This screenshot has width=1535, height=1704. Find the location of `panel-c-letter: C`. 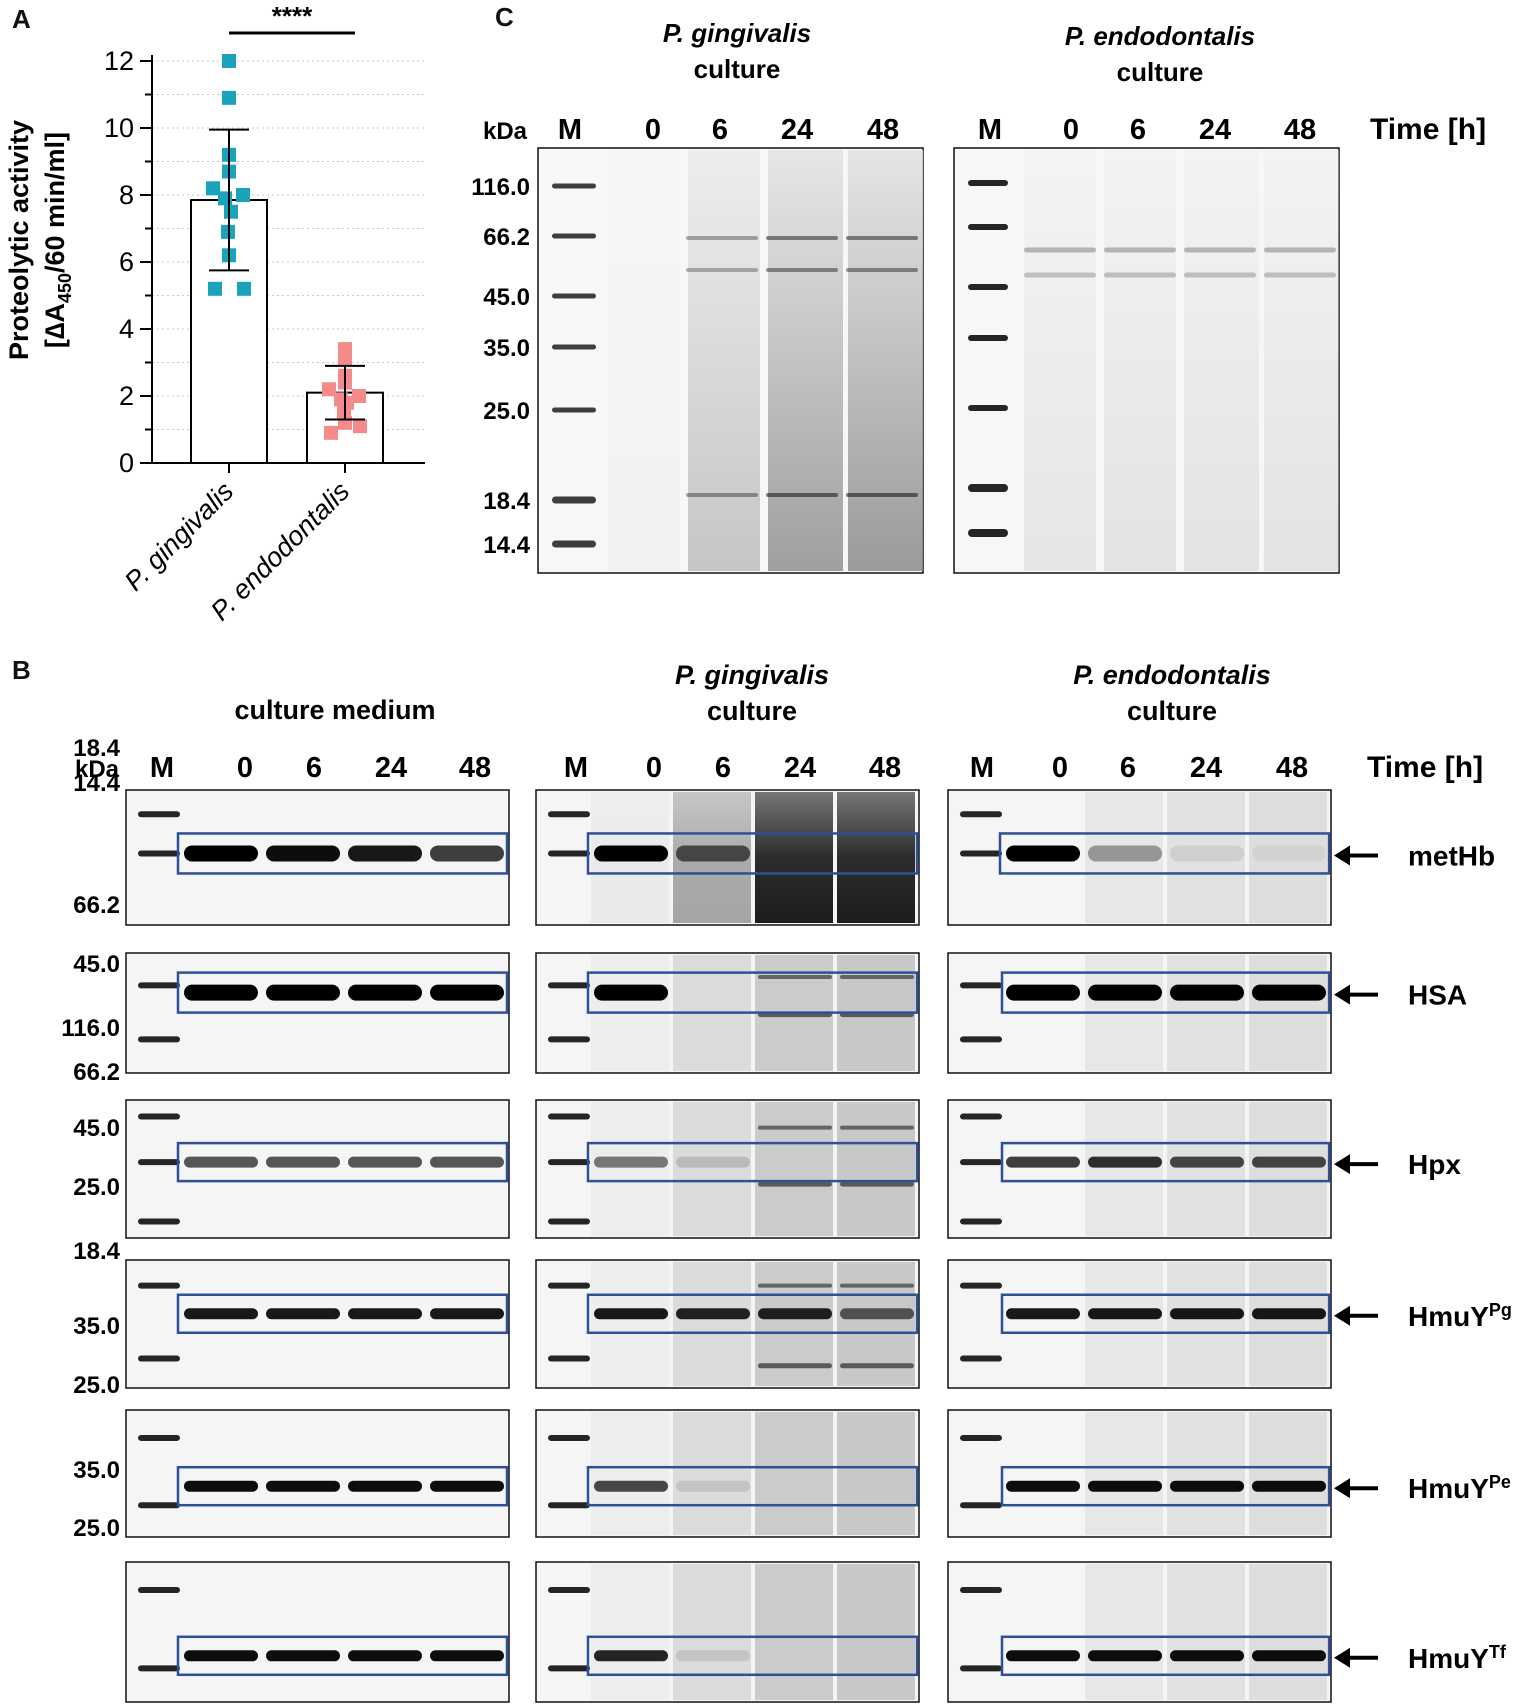

panel-c-letter: C is located at coordinates (504, 17).